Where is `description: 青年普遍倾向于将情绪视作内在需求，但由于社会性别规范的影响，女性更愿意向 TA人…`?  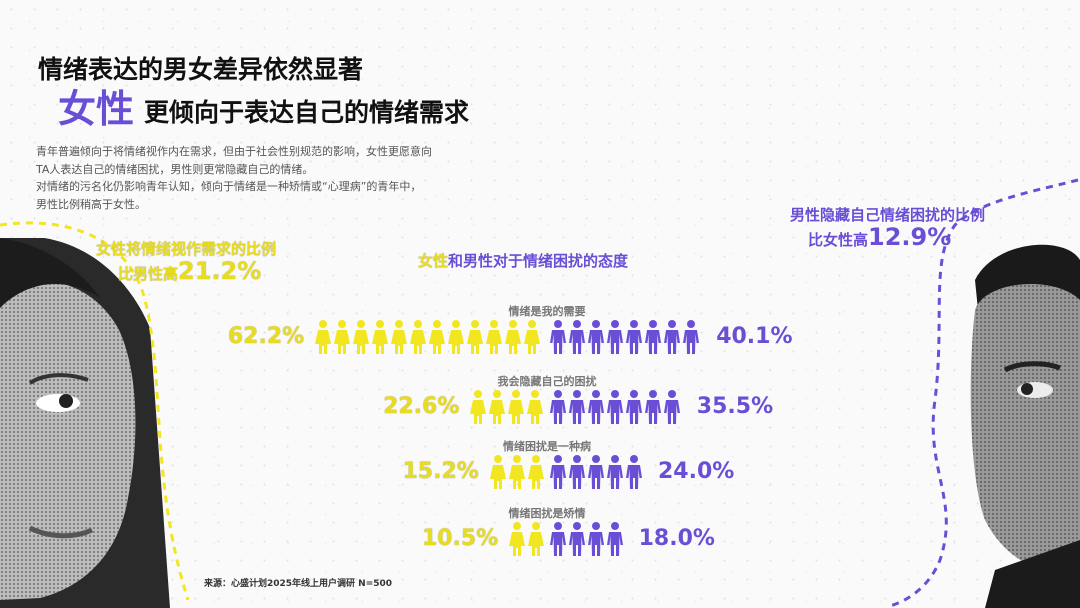
description: 青年普遍倾向于将情绪视作内在需求，但由于社会性别规范的影响，女性更愿意向 TA人… is located at coordinates (271, 178).